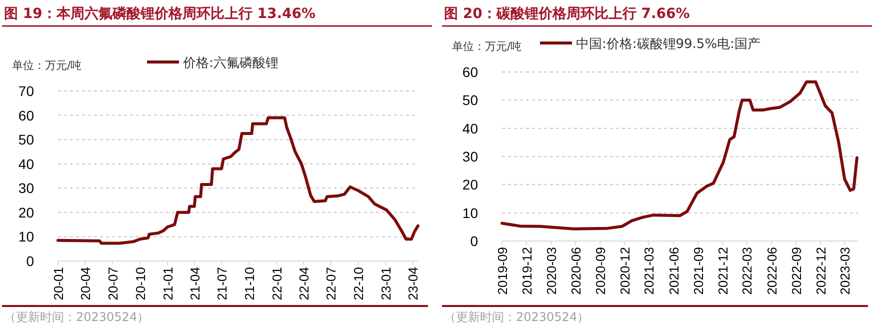 This screenshot has width=880, height=328. Describe the element at coordinates (502, 271) in the screenshot. I see `x-tick-label: 2019-09` at that location.